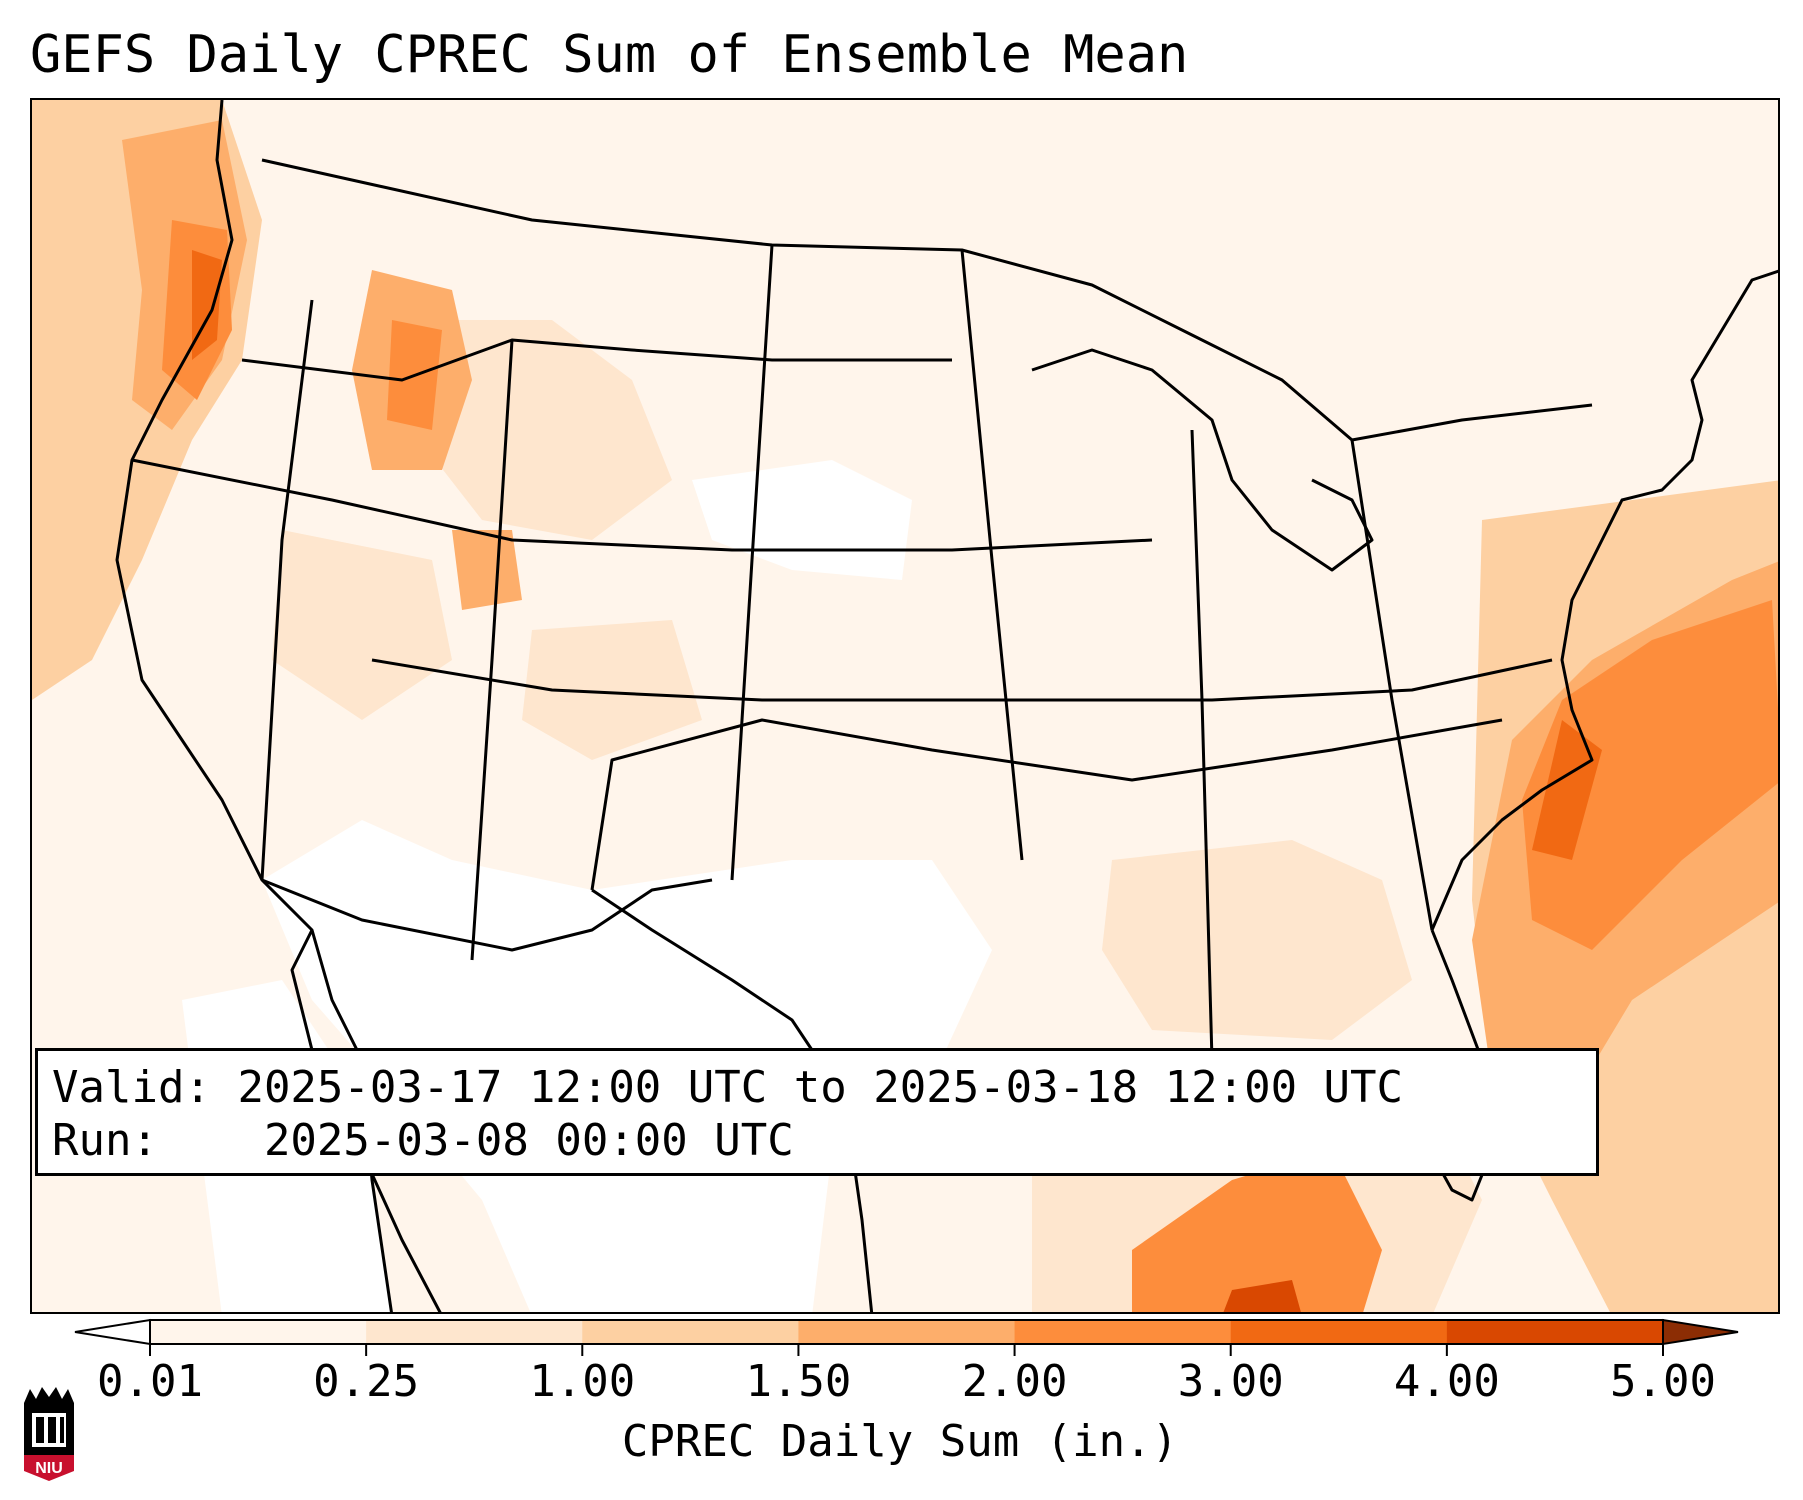  Describe the element at coordinates (1230, 1381) in the screenshot. I see `colorbar-tick-label: 3.00` at that location.